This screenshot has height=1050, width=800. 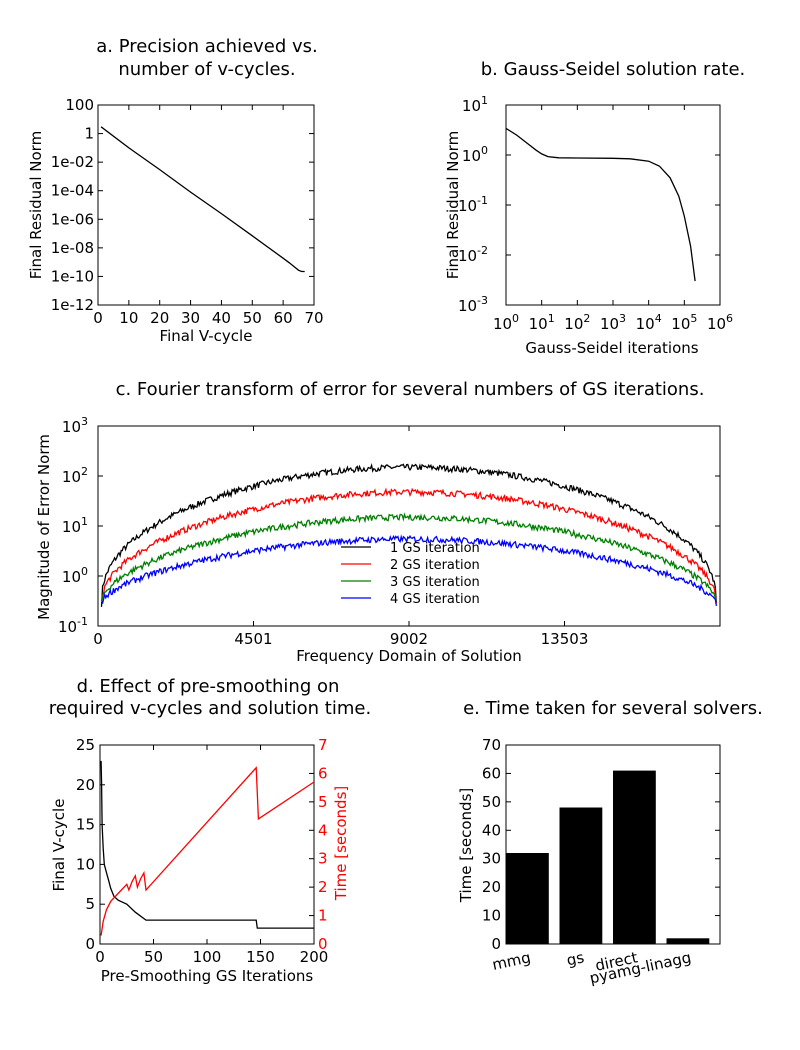 I want to click on panel-a-y-tick-label: 1e-08, so click(x=72, y=248).